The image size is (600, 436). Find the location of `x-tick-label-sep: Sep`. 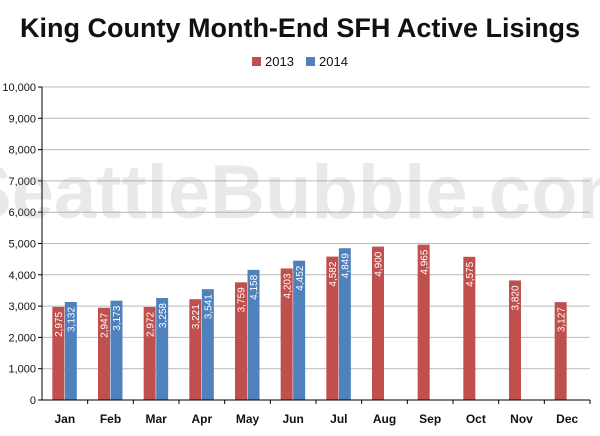

x-tick-label-sep: Sep is located at coordinates (430, 419).